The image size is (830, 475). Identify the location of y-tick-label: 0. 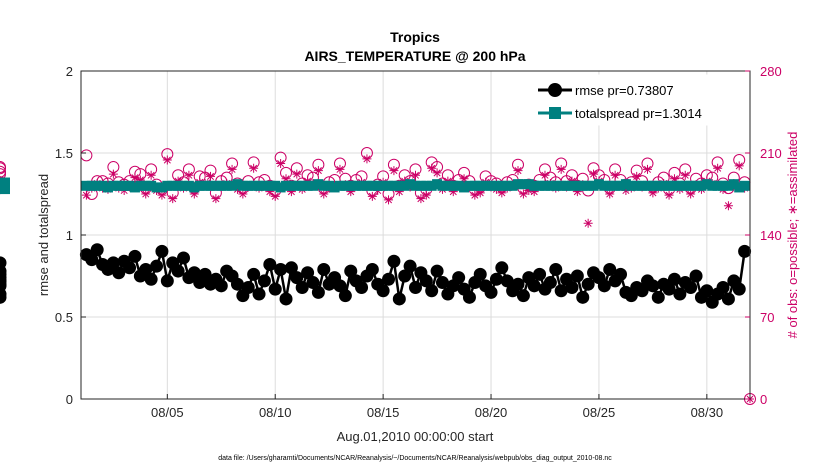
(69, 399).